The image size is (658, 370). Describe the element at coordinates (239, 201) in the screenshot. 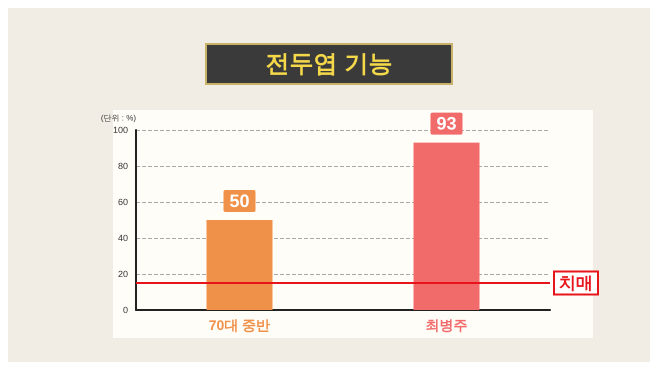

I see `data-label: 50` at that location.